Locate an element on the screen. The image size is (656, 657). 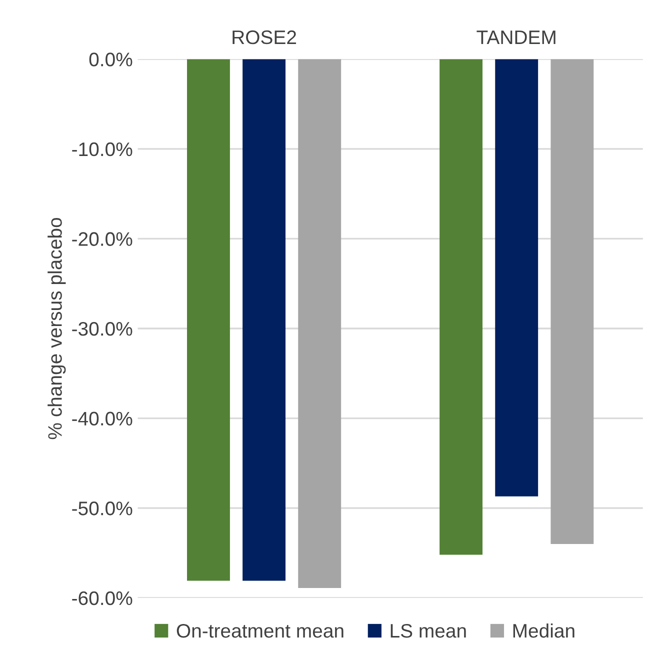
y-axis-title: % change versus placebo is located at coordinates (57, 329).